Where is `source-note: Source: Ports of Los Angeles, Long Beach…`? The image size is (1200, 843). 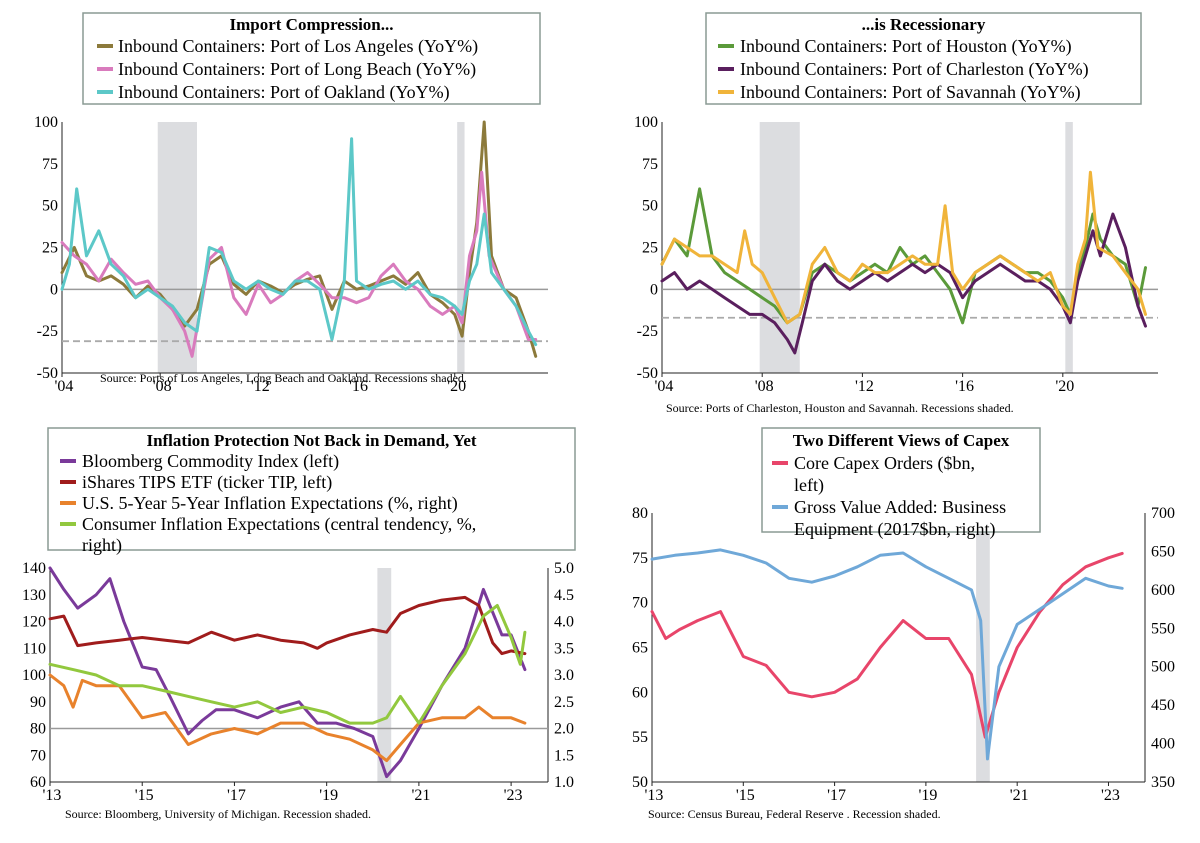 source-note: Source: Ports of Los Angeles, Long Beach… is located at coordinates (283, 378).